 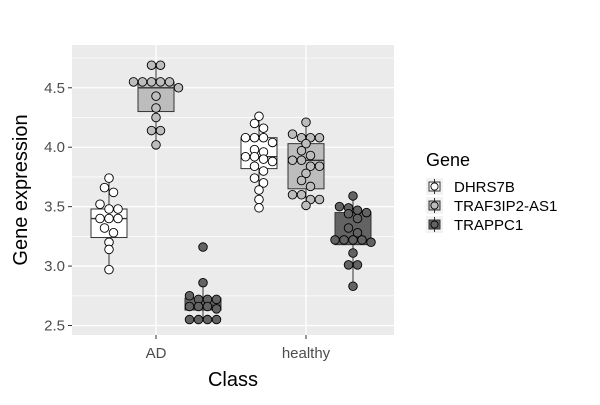 I want to click on legend-label: DHRS7B, so click(x=484, y=187).